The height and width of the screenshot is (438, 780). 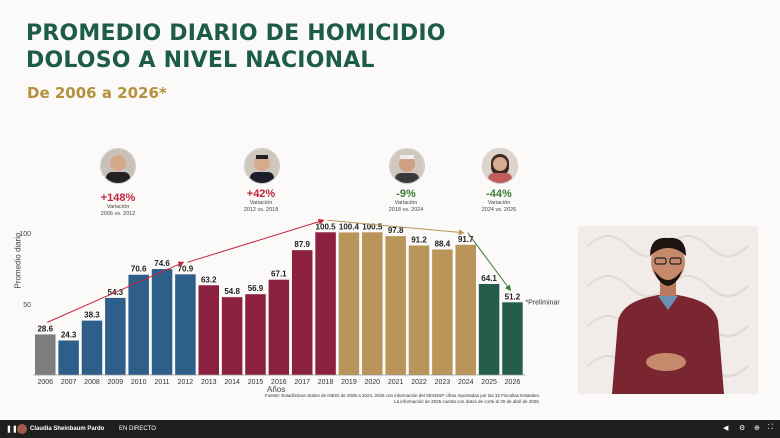 I want to click on variation-2: +42% Variación 2012 vs. 2018, so click(x=261, y=201).